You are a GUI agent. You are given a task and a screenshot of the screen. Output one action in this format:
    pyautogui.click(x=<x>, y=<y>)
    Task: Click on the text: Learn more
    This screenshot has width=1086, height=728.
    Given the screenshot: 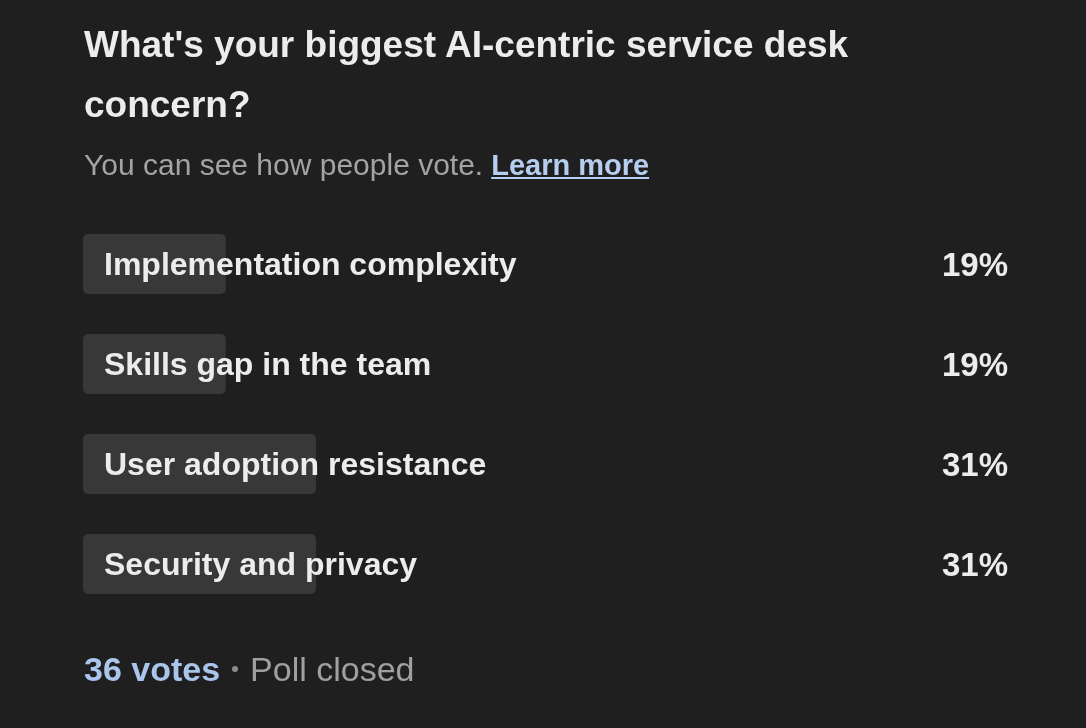 What is the action you would take?
    pyautogui.click(x=570, y=165)
    